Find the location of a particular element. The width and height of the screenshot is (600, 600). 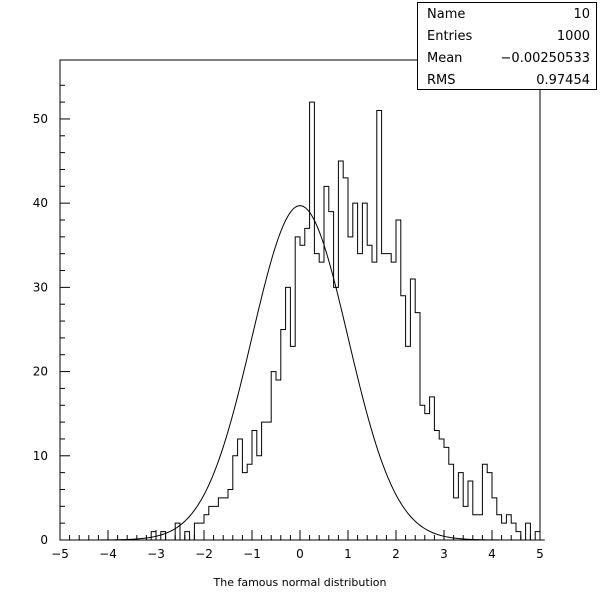

y-tick-label: 20 is located at coordinates (40, 372).